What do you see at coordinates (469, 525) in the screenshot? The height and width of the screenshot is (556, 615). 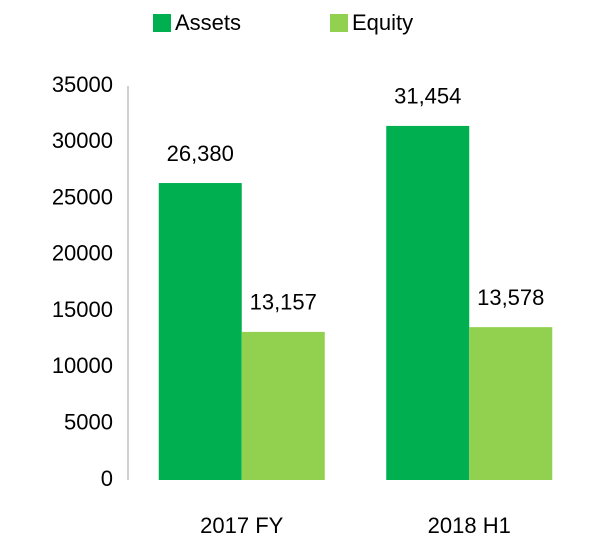 I see `x-tick-label: 2018 H1` at bounding box center [469, 525].